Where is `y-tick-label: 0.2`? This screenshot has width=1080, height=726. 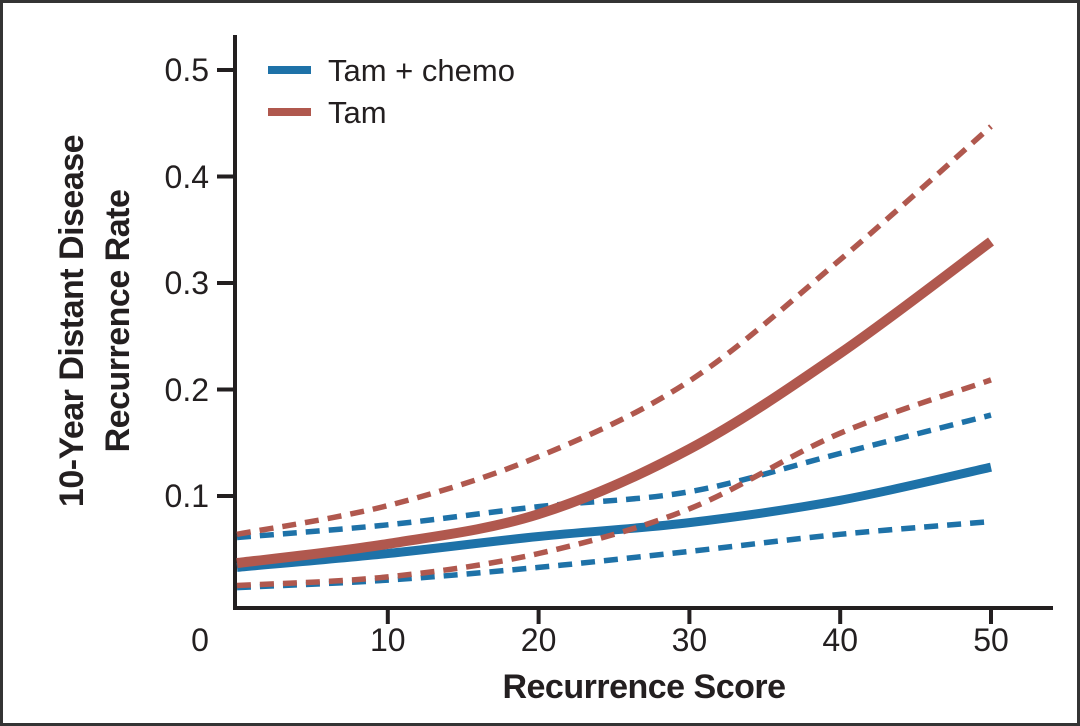
y-tick-label: 0.2 is located at coordinates (186, 389).